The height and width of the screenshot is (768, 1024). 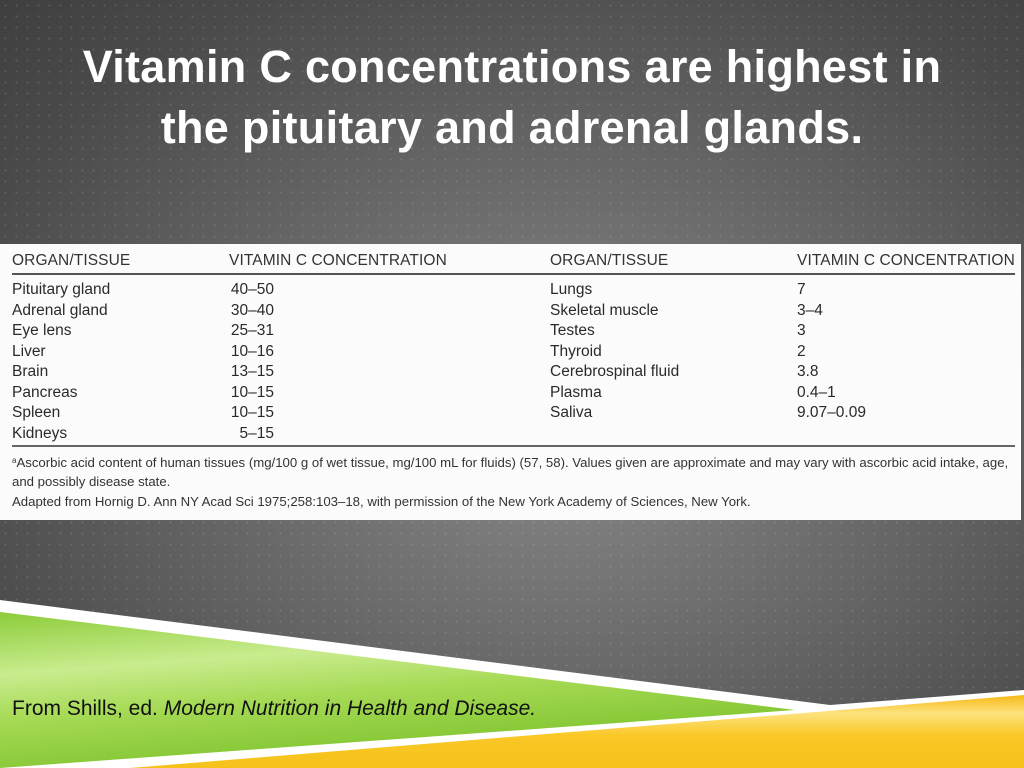 I want to click on table-cell-organ: Saliva, so click(x=571, y=412).